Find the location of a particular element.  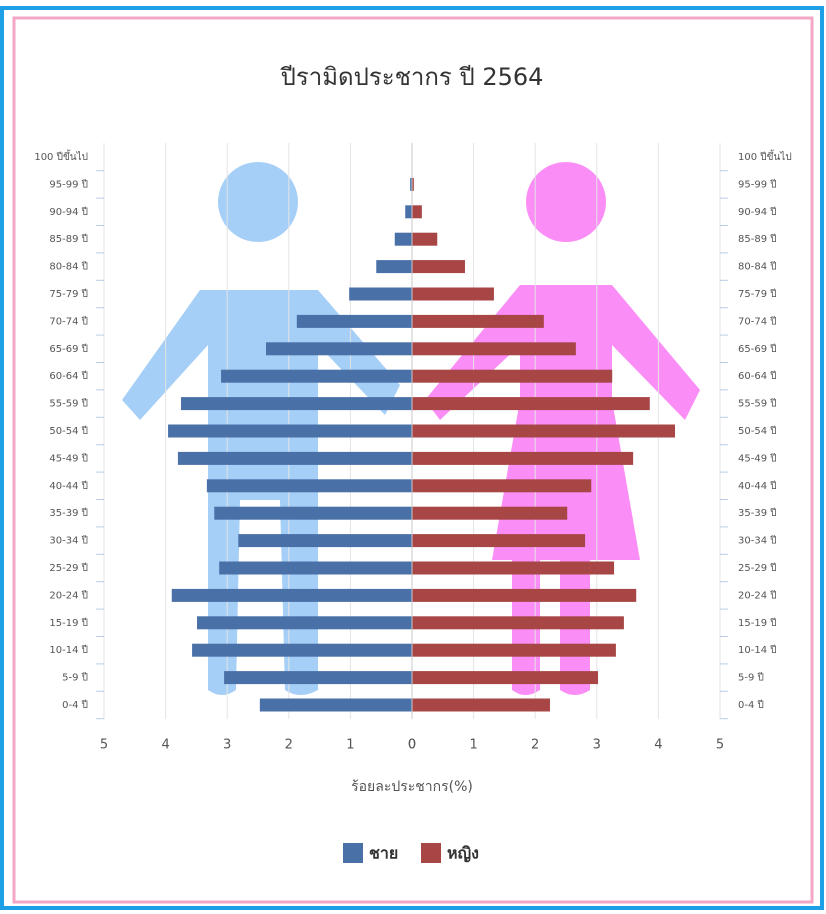

x-tick-label: 3 is located at coordinates (597, 745).